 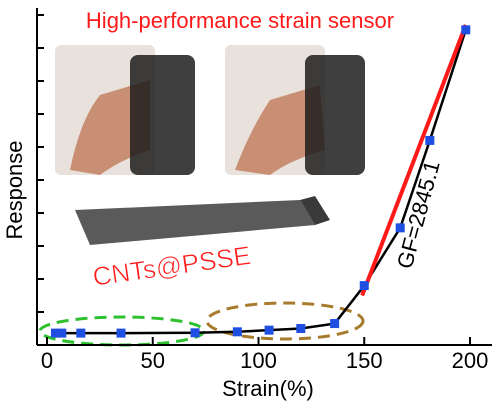 I want to click on chart-title: High-performance strain sensor, so click(x=240, y=20).